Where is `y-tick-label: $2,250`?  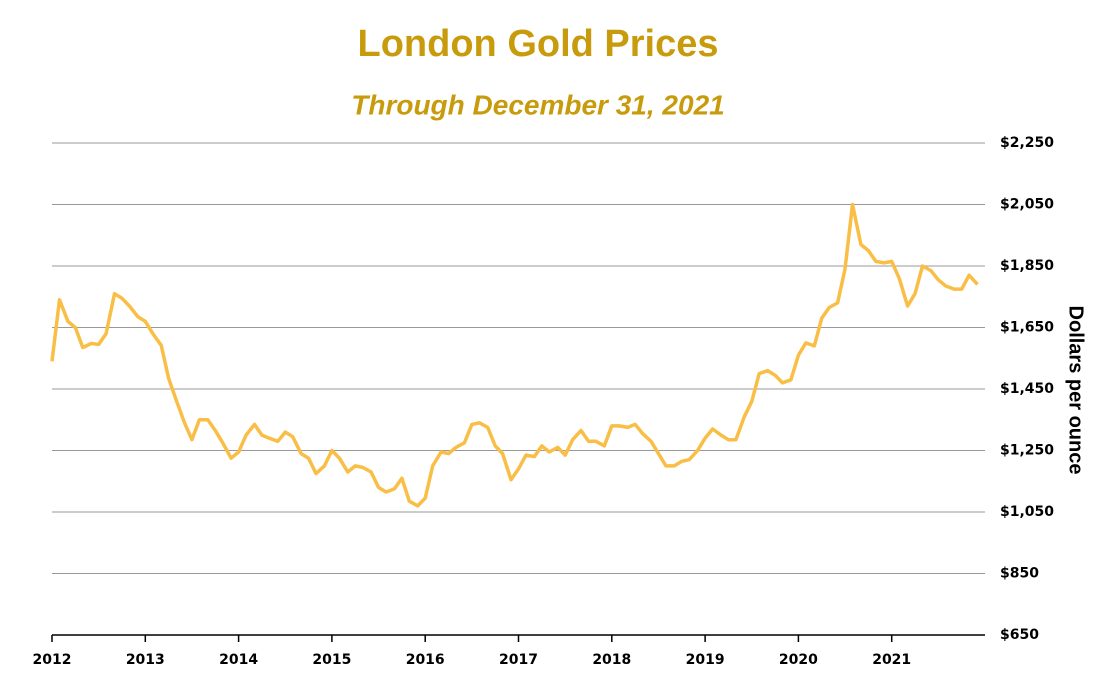
y-tick-label: $2,250 is located at coordinates (1027, 143).